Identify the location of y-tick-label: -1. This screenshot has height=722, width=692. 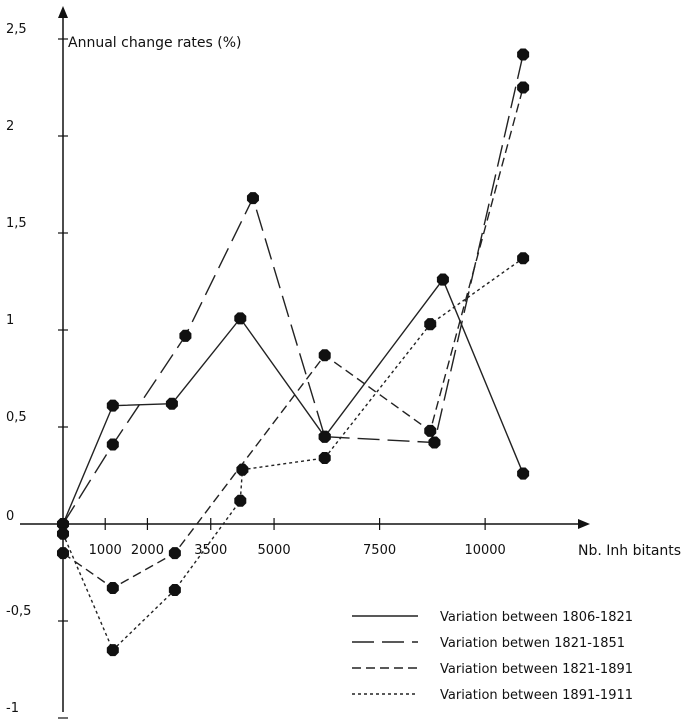
(12, 708).